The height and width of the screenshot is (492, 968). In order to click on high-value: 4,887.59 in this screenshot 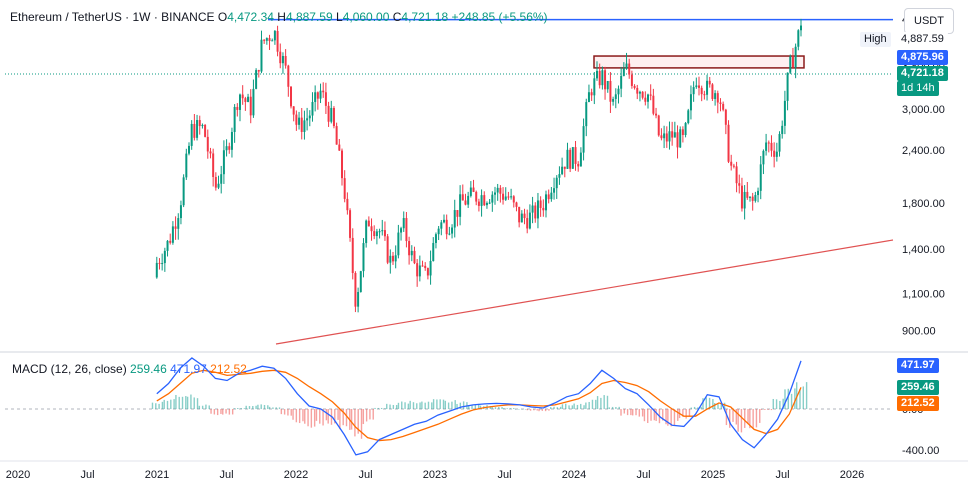, I will do `click(309, 17)`.